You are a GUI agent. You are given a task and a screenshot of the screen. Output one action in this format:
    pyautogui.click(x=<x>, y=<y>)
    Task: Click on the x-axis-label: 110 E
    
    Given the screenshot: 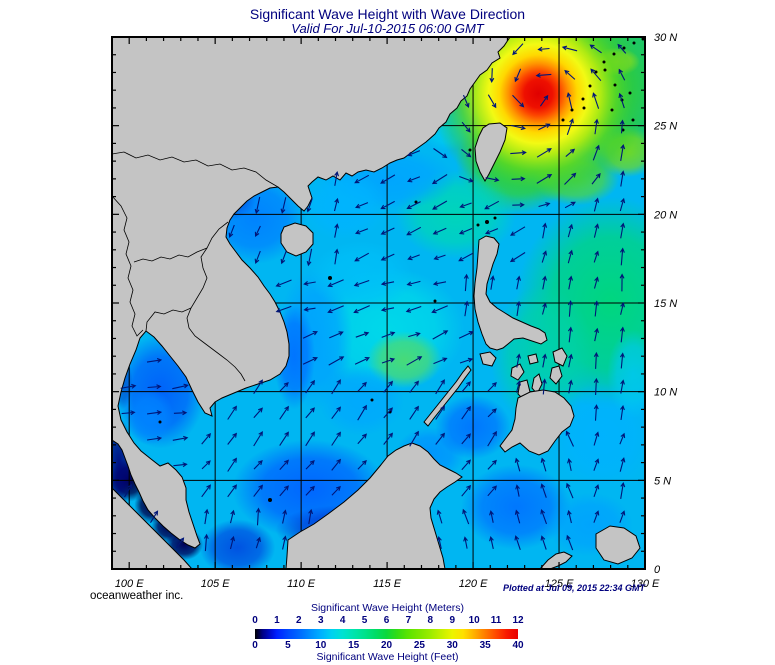 What is the action you would take?
    pyautogui.click(x=301, y=584)
    